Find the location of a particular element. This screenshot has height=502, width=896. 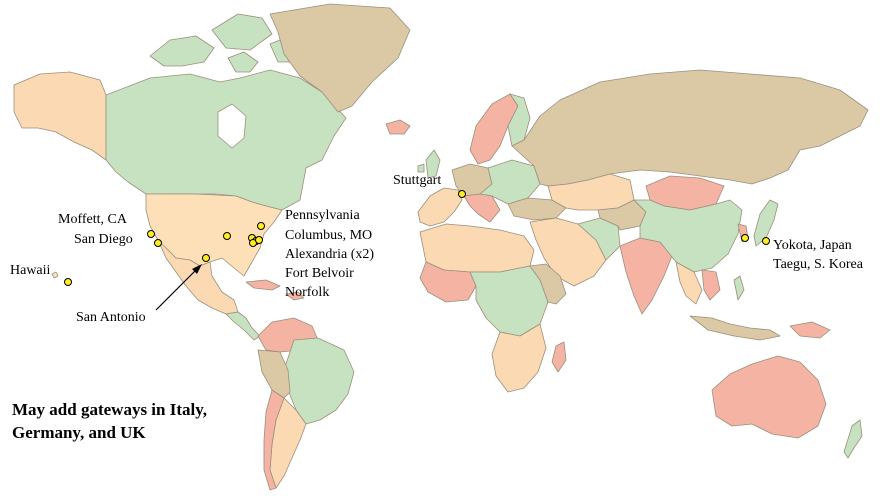

west-africa is located at coordinates (448, 282).